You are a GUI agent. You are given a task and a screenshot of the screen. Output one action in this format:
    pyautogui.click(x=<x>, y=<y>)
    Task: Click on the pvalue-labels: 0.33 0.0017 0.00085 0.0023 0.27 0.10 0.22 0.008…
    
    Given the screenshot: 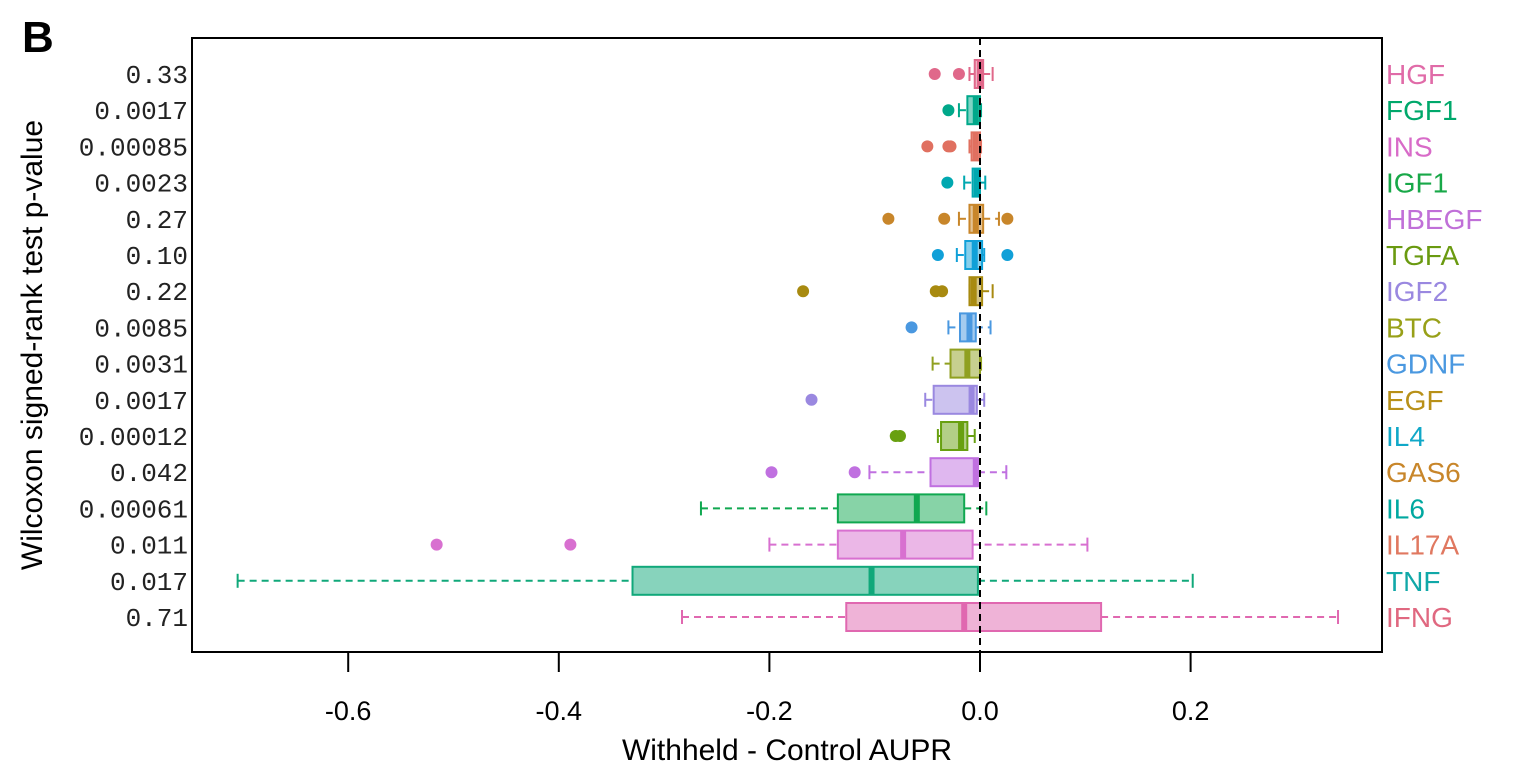 What is the action you would take?
    pyautogui.click(x=133, y=347)
    